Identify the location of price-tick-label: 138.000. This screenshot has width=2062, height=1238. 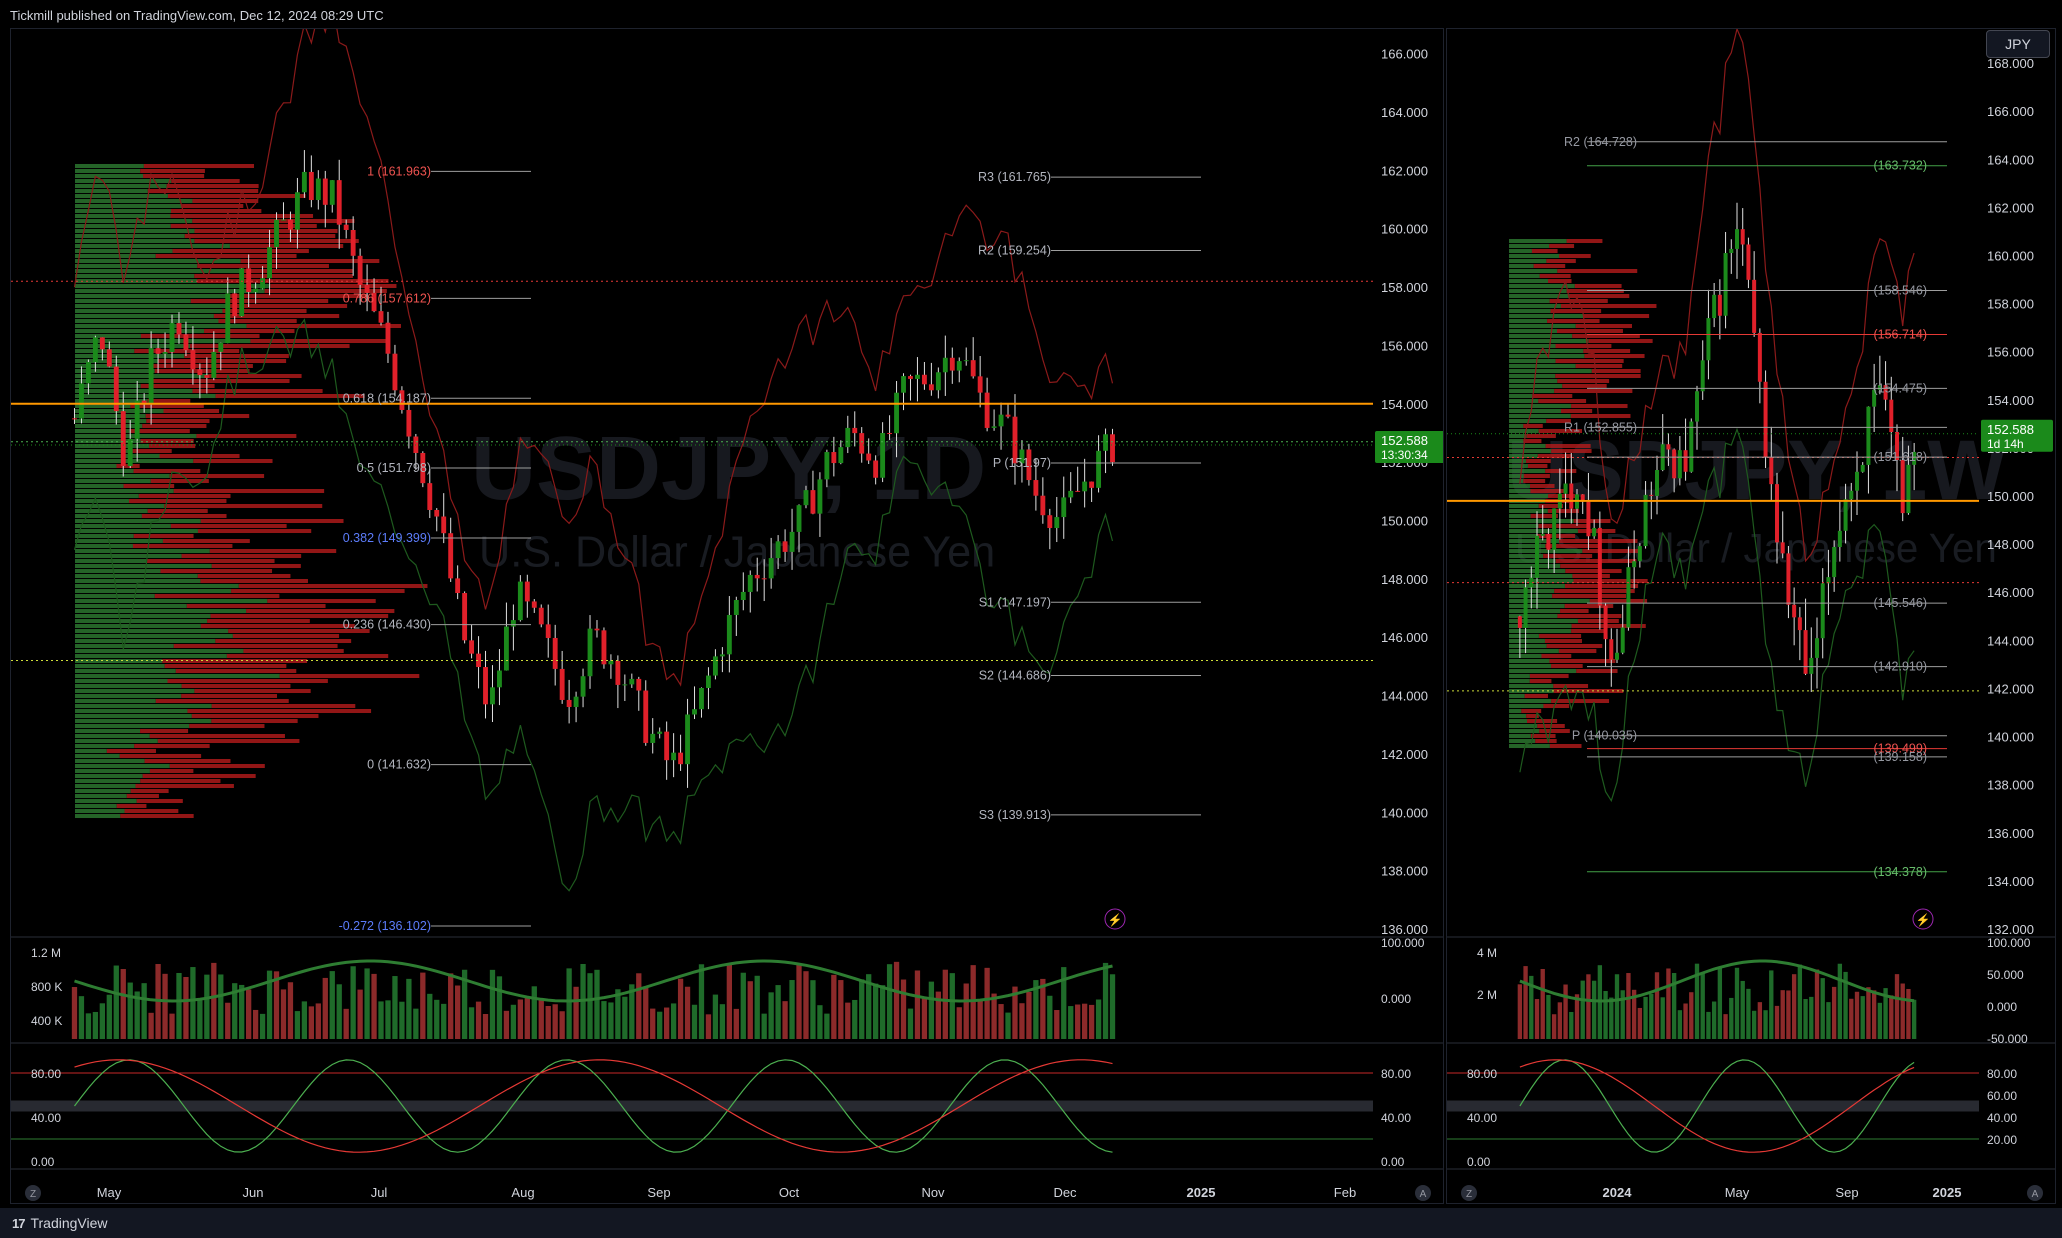
(2010, 785).